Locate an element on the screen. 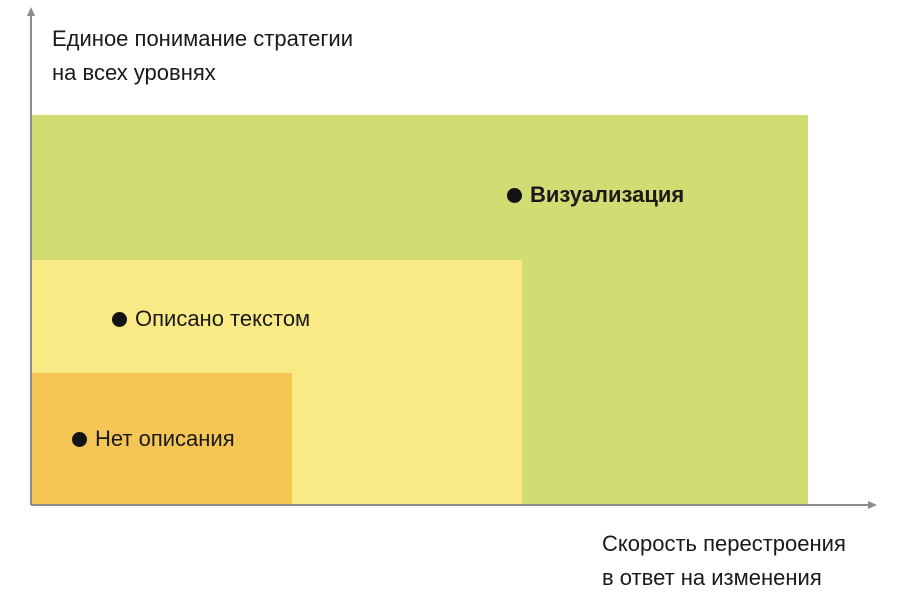 This screenshot has height=608, width=900. level-visualization-label: Визуализация is located at coordinates (607, 194).